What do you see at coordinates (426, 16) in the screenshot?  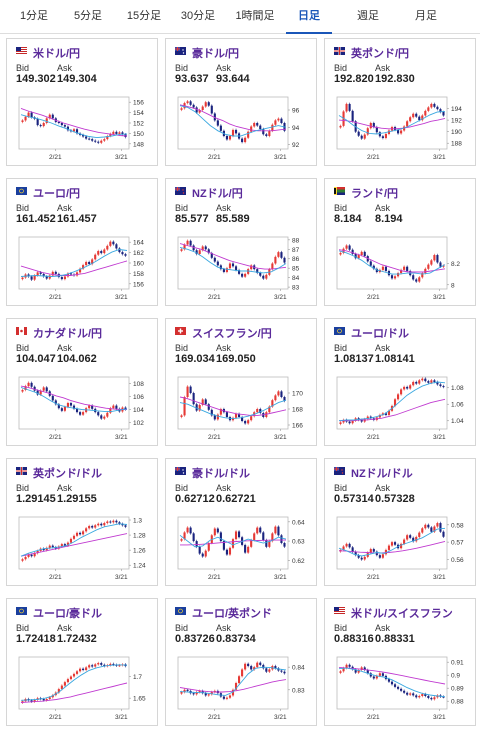 I see `tab-8: 月足` at bounding box center [426, 16].